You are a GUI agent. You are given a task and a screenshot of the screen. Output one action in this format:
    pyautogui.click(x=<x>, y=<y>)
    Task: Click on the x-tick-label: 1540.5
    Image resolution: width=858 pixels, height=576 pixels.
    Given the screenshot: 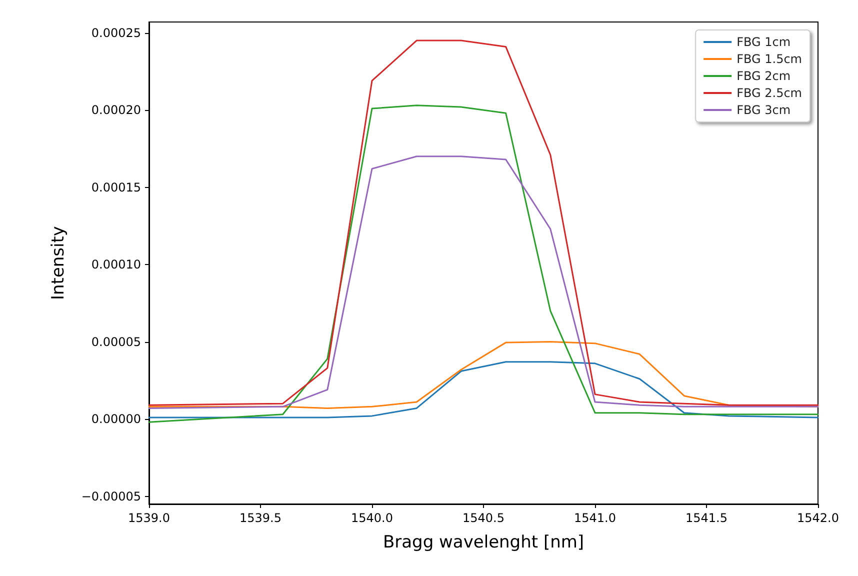 What is the action you would take?
    pyautogui.click(x=483, y=518)
    